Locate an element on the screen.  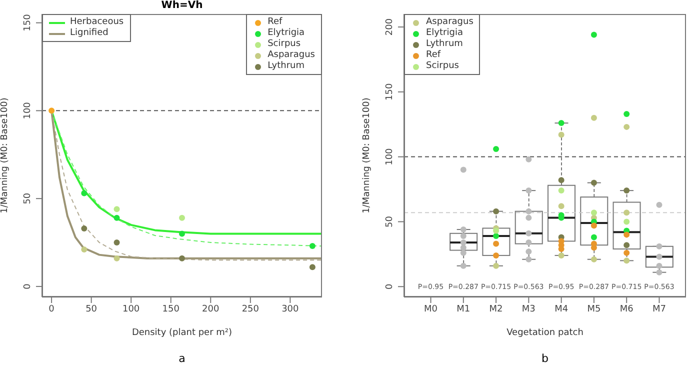
chart-title: Wh=Vh is located at coordinates (182, 5).